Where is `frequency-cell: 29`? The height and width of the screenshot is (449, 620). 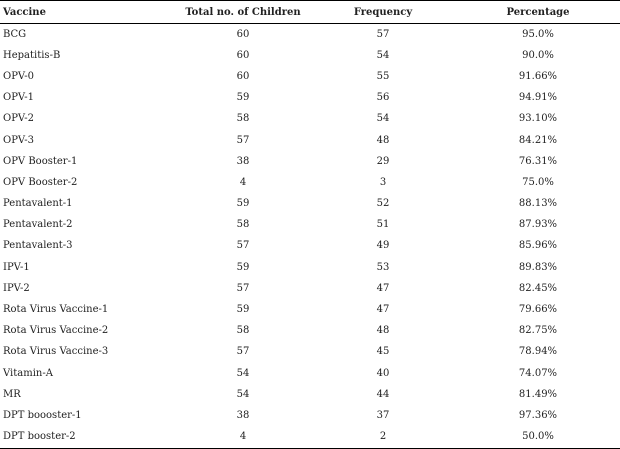
frequency-cell: 29 is located at coordinates (383, 161).